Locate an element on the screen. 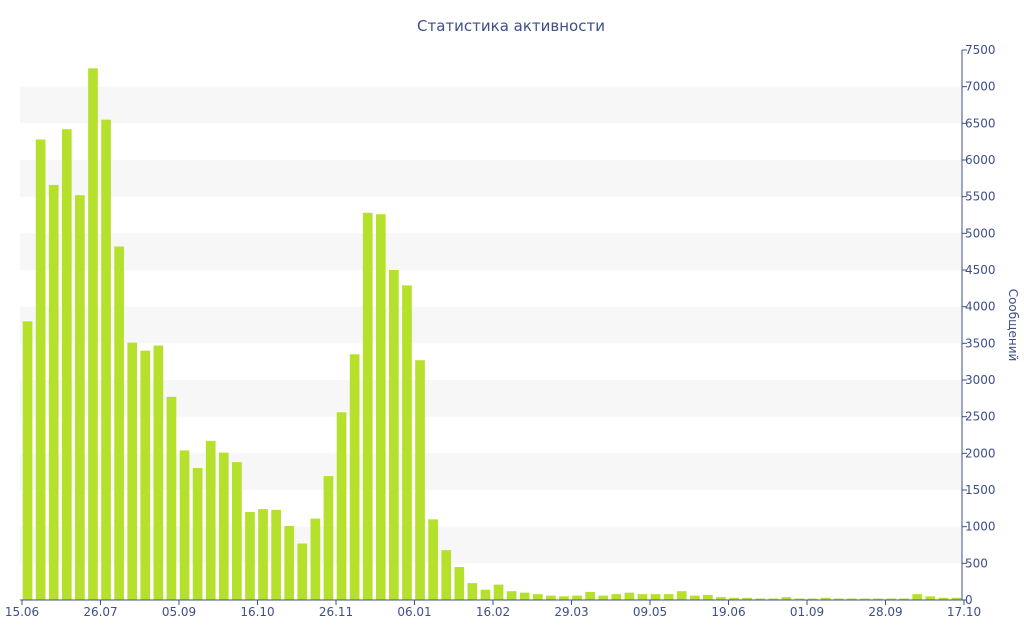  x-tick-label: 29.03 is located at coordinates (571, 612).